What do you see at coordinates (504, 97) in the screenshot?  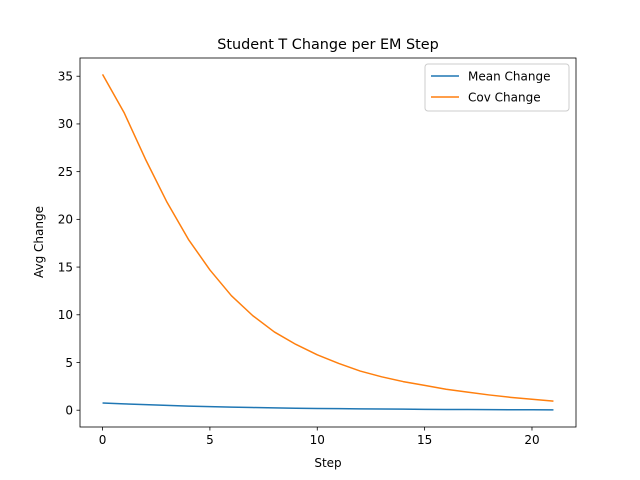 I see `legend-label-1: Cov Change` at bounding box center [504, 97].